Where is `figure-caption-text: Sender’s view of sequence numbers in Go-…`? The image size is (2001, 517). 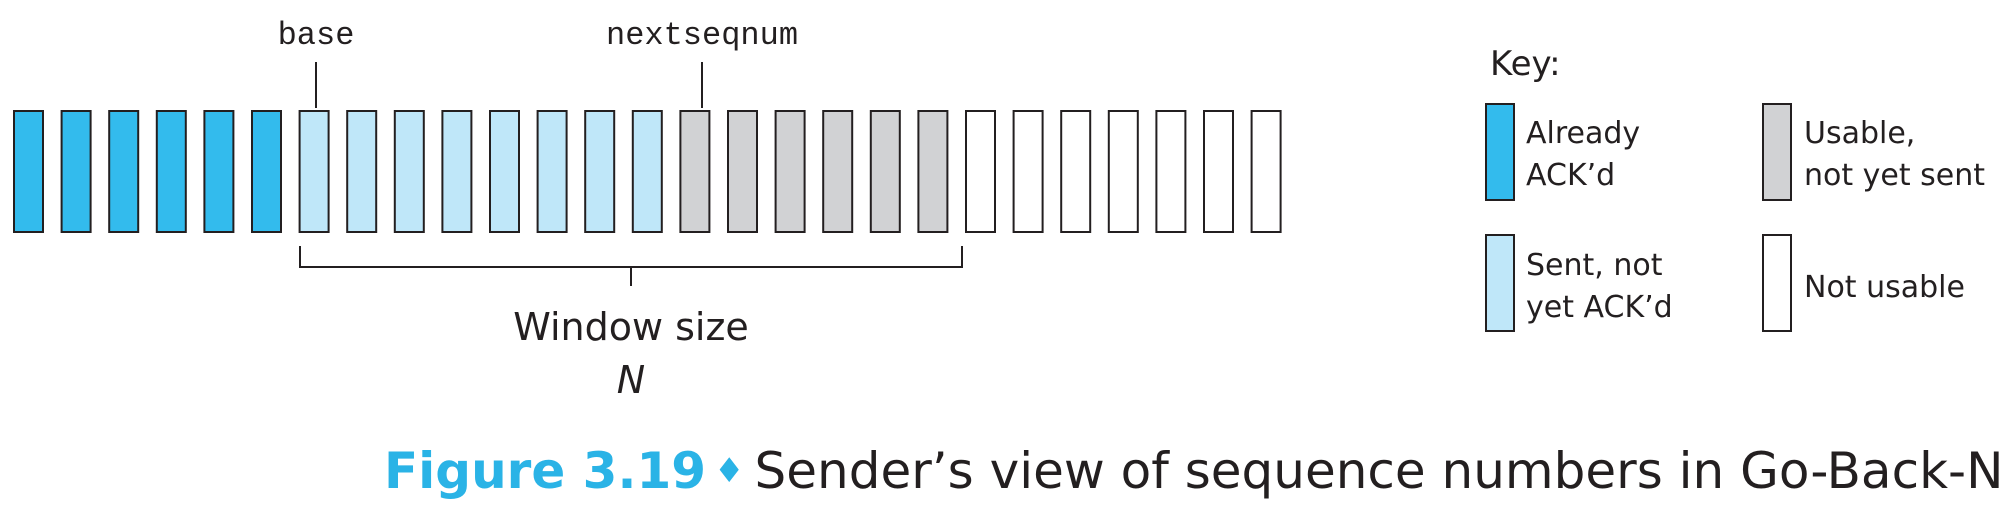
figure-caption-text: Sender’s view of sequence numbers in Go-… is located at coordinates (1377, 471).